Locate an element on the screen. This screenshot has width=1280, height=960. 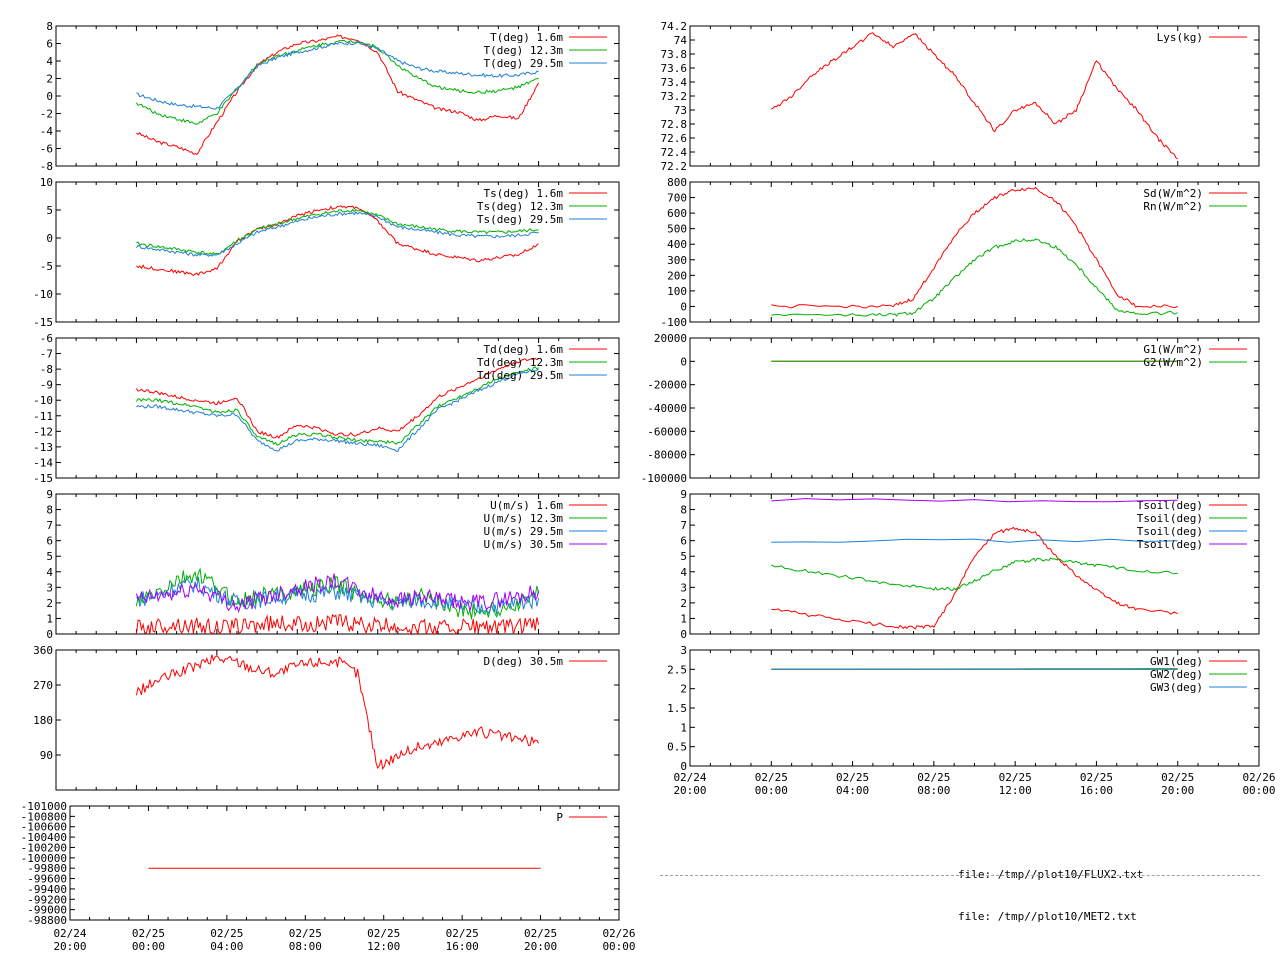
legend-label: T(deg) 29.5m is located at coordinates (524, 63).